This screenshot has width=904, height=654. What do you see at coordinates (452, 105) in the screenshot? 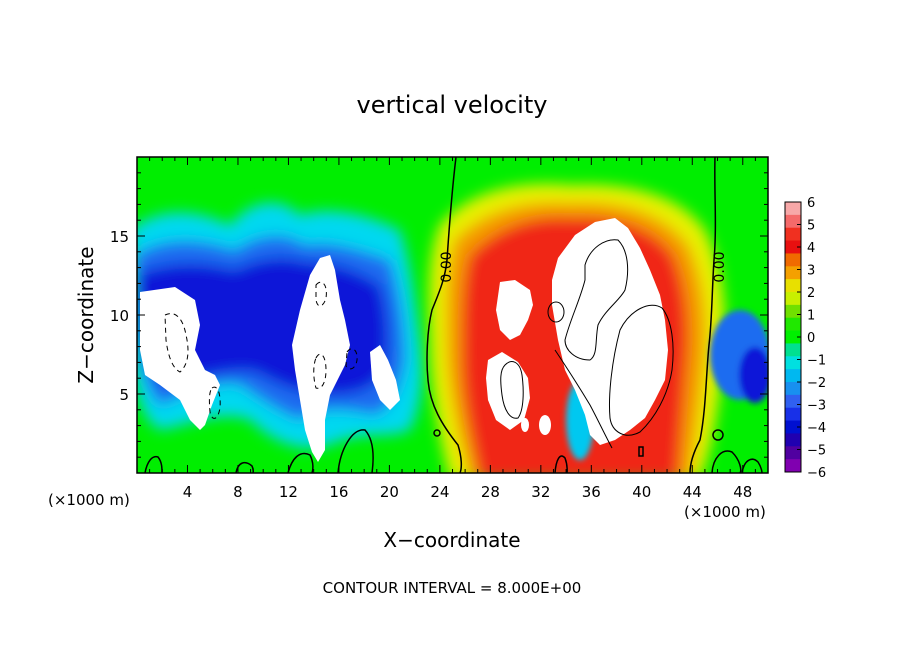
I see `chart-title: vertical velocity` at bounding box center [452, 105].